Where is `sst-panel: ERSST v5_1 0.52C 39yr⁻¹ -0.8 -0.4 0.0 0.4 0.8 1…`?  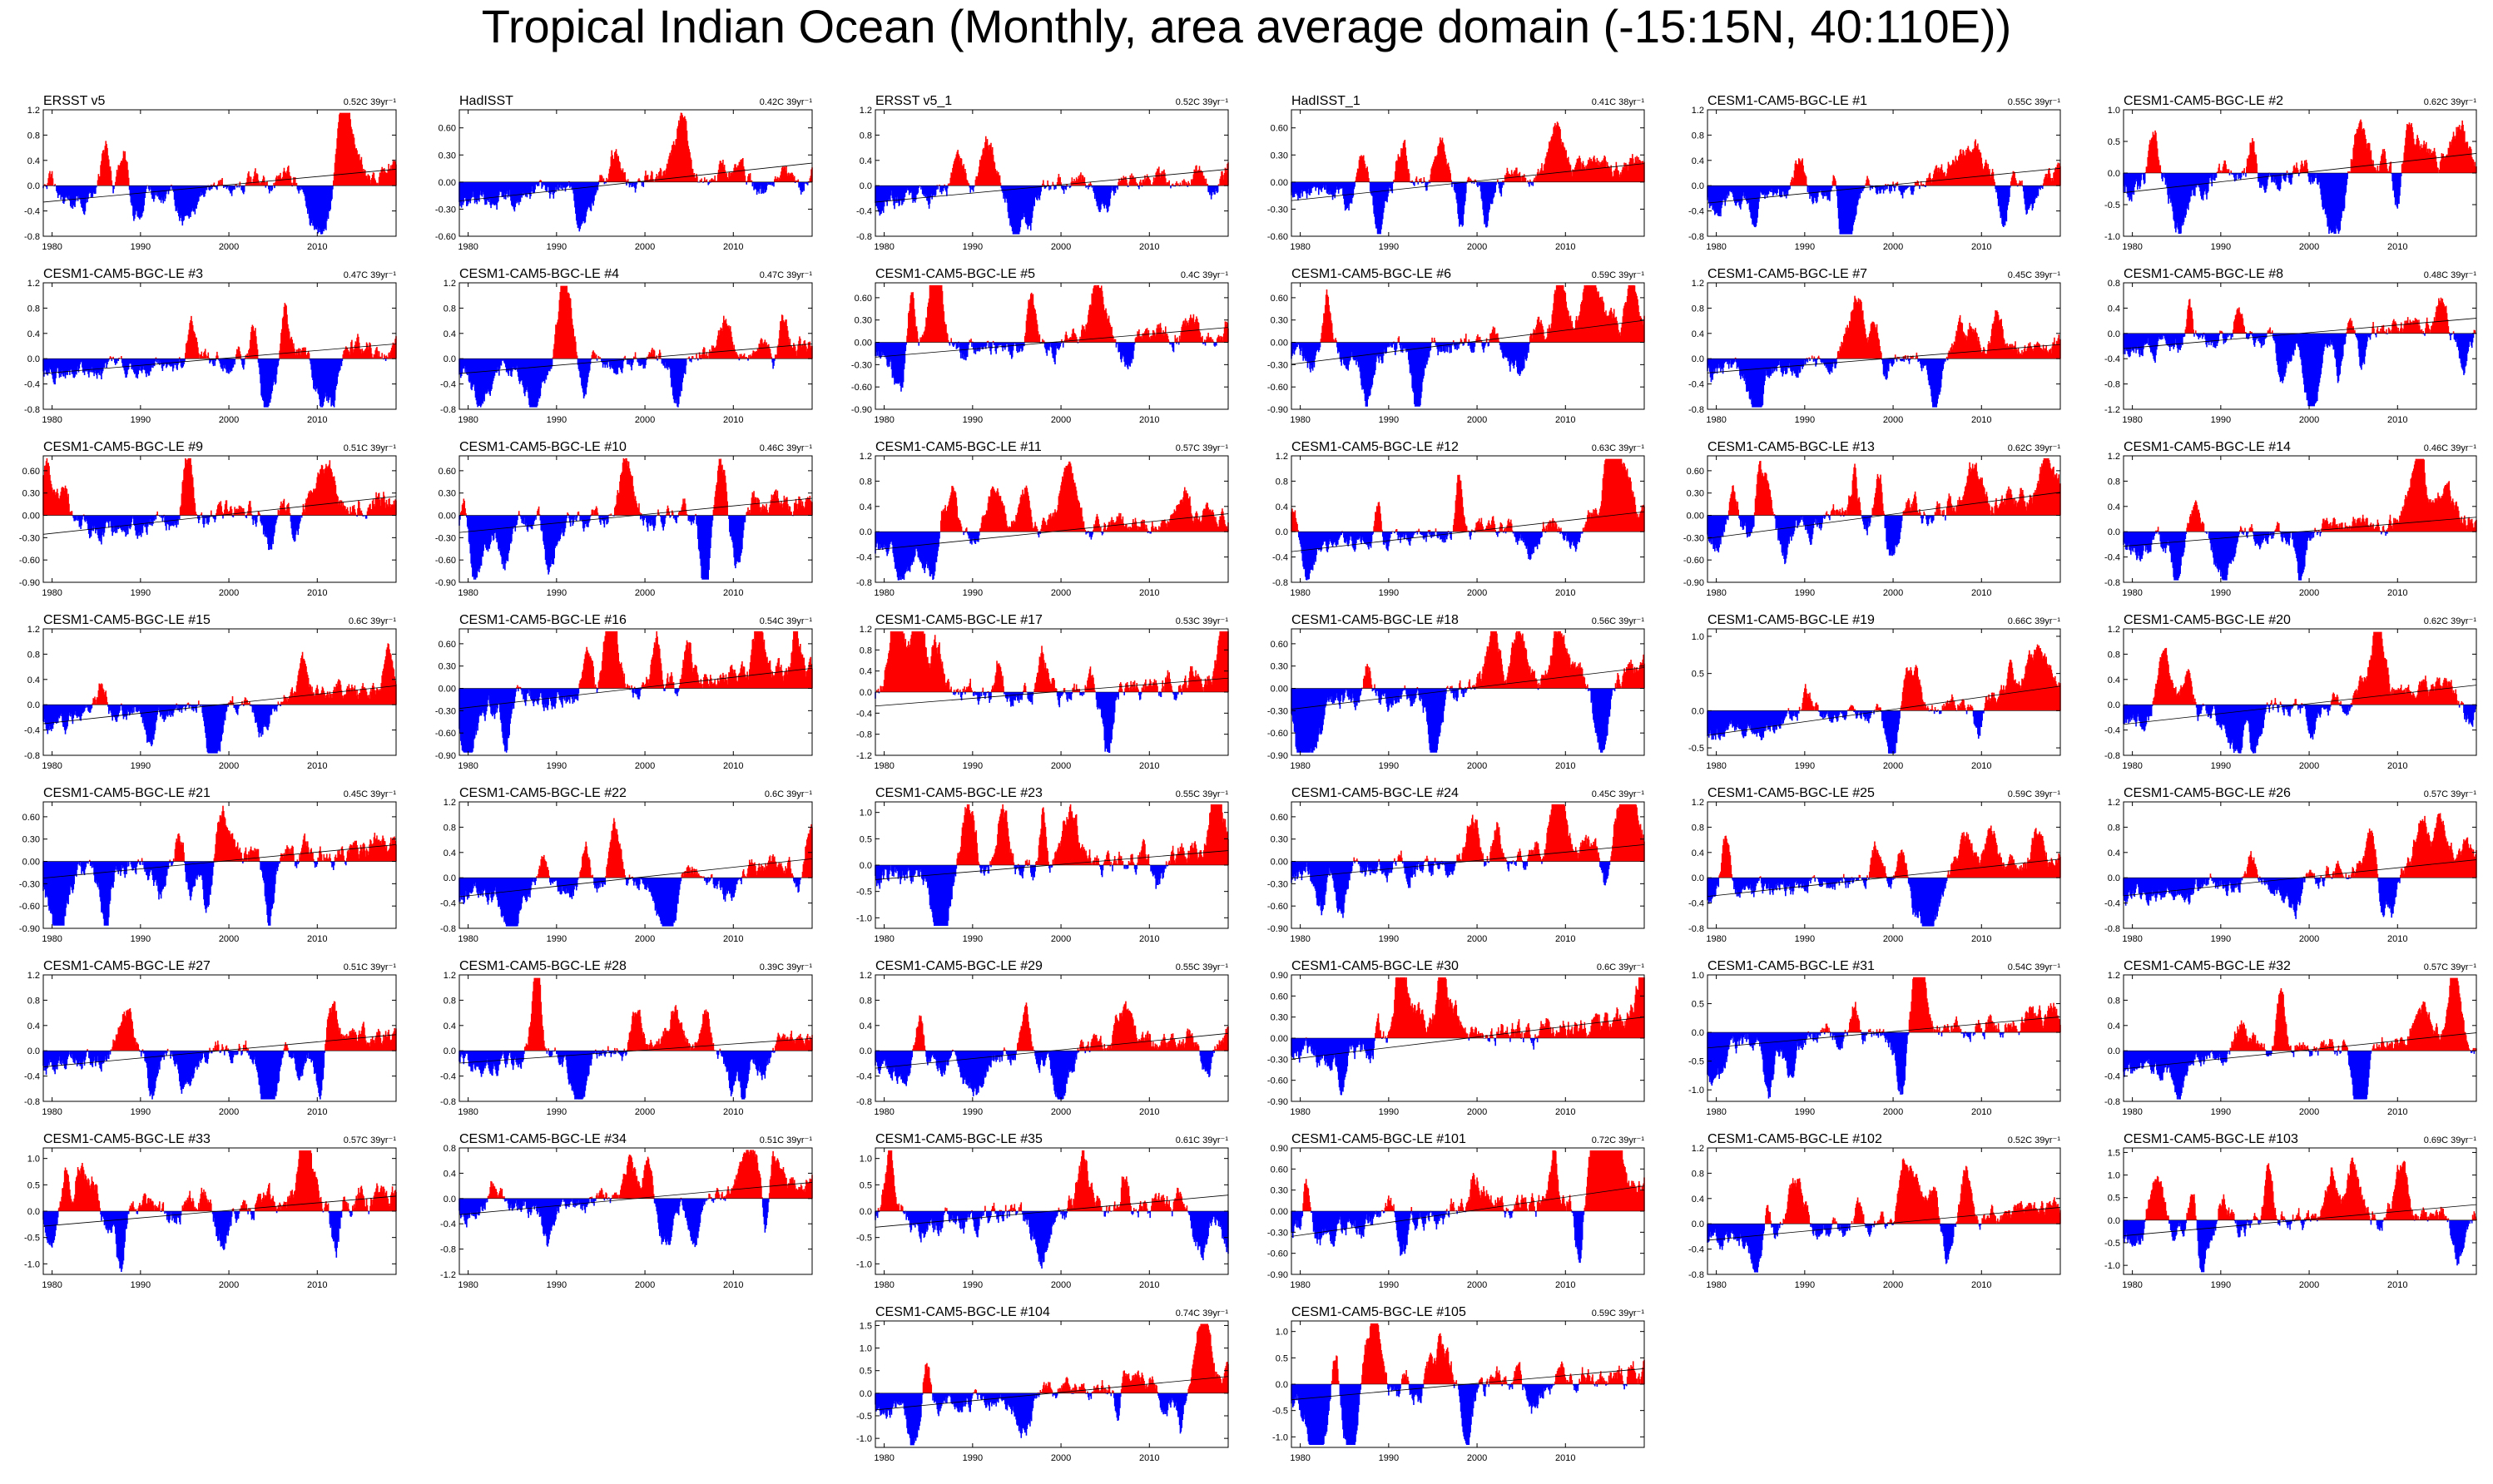
sst-panel: ERSST v5_1 0.52C 39yr⁻¹ -0.8 -0.4 0.0 0.4 0.8 1… is located at coordinates (1042, 173).